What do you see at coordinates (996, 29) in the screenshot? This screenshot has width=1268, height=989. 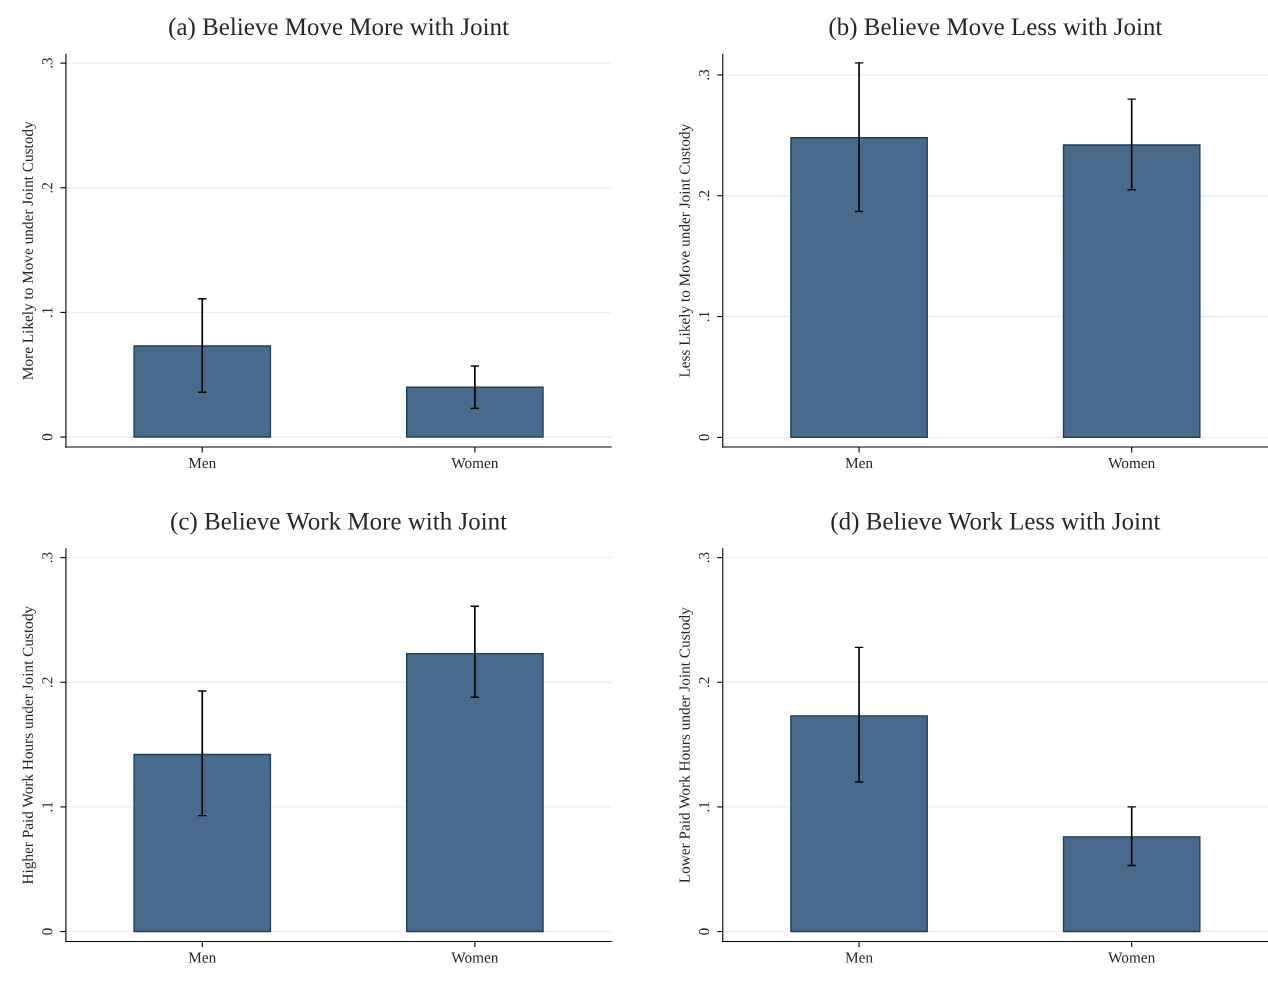 I see `chart-title: (b) Believe Move Less with Joint` at bounding box center [996, 29].